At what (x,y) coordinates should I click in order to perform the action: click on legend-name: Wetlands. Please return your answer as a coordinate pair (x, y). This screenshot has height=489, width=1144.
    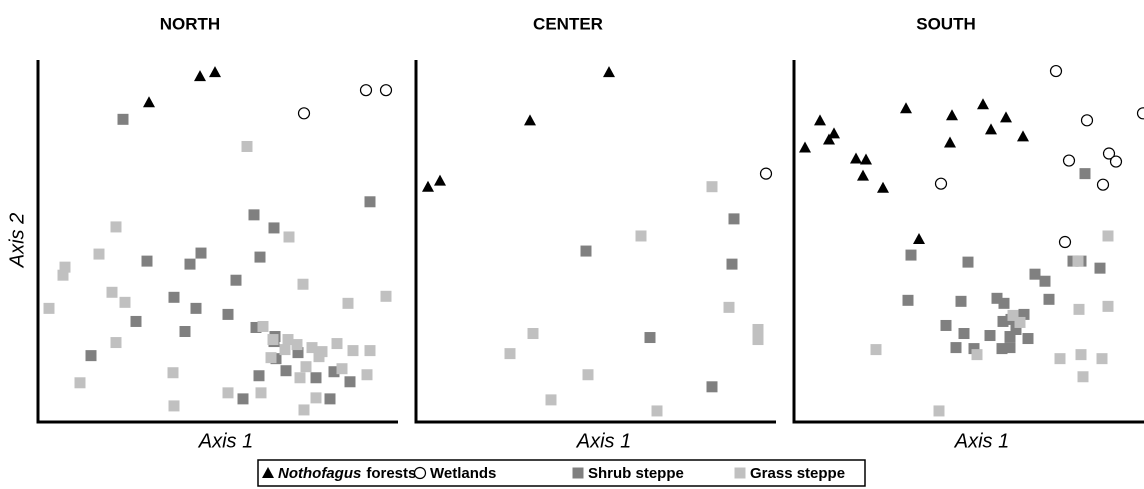
    Looking at the image, I should click on (463, 473).